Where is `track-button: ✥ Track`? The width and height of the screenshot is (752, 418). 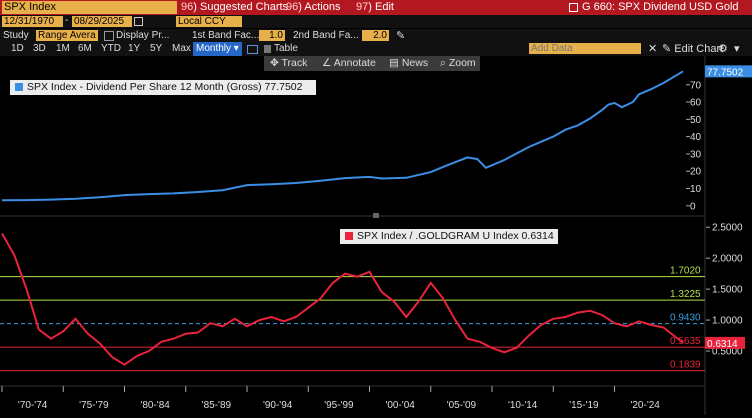 track-button: ✥ Track is located at coordinates (289, 63).